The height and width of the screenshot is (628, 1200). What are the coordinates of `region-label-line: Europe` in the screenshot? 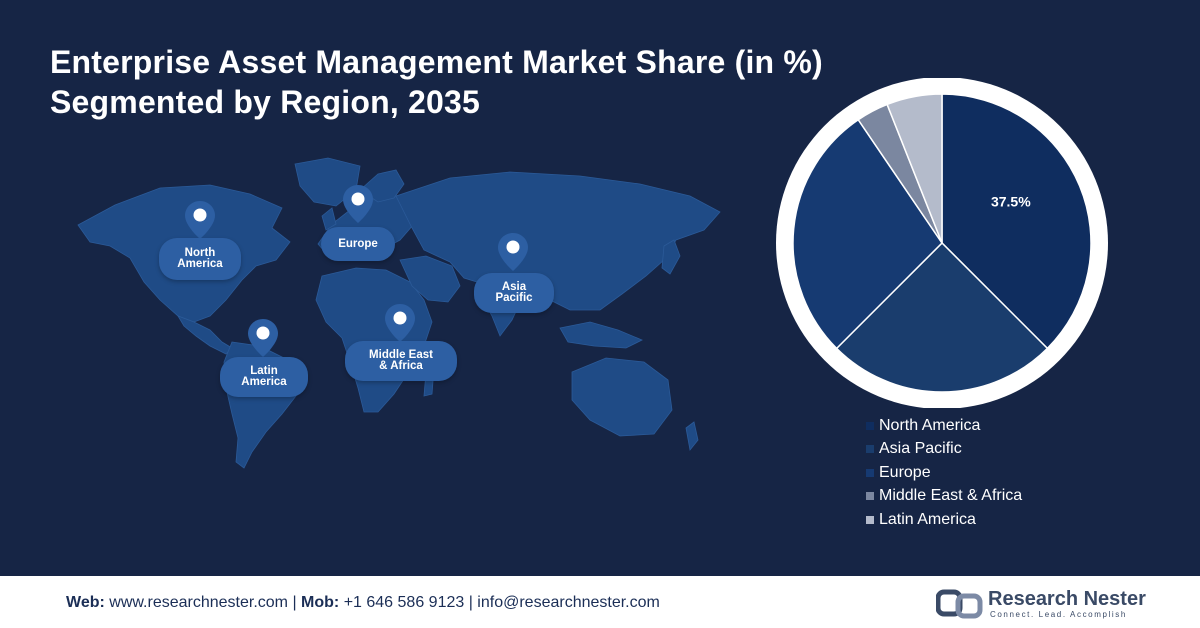 It's located at (358, 243).